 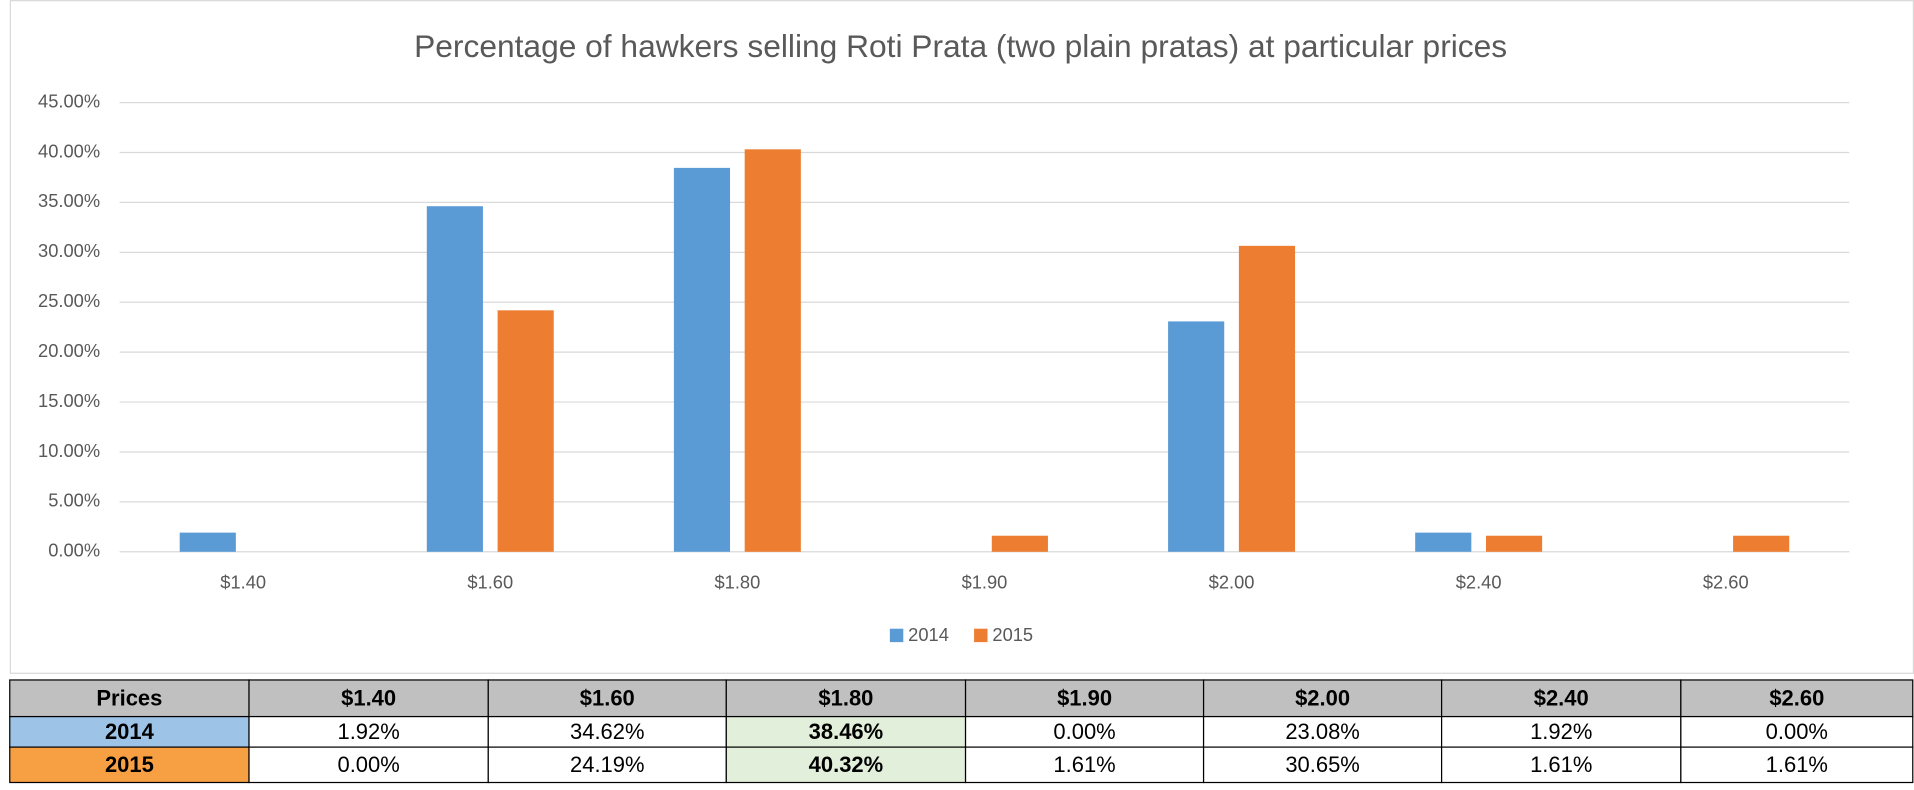 I want to click on x-tick-label: $1.40, so click(x=243, y=581).